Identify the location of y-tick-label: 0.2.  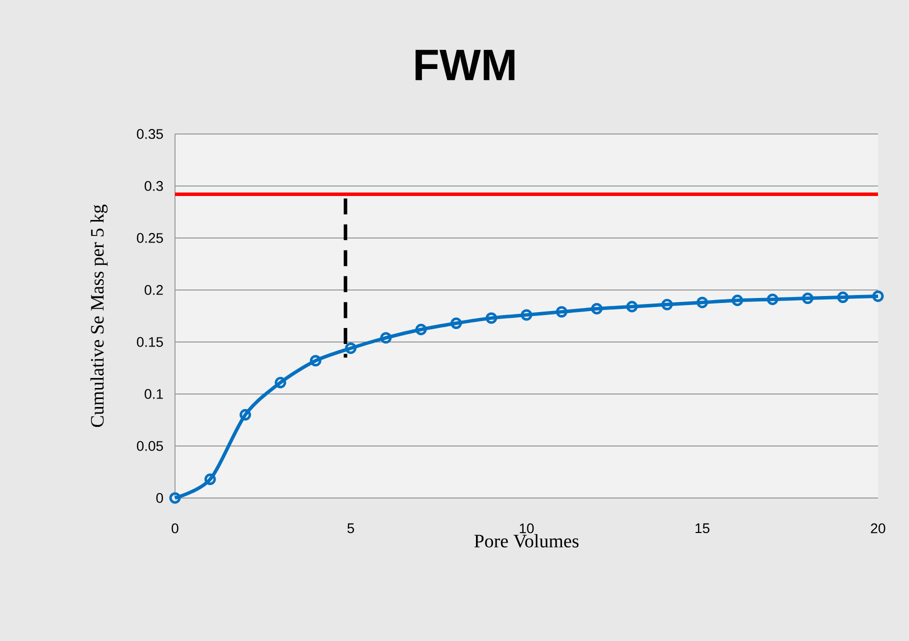
(153, 290).